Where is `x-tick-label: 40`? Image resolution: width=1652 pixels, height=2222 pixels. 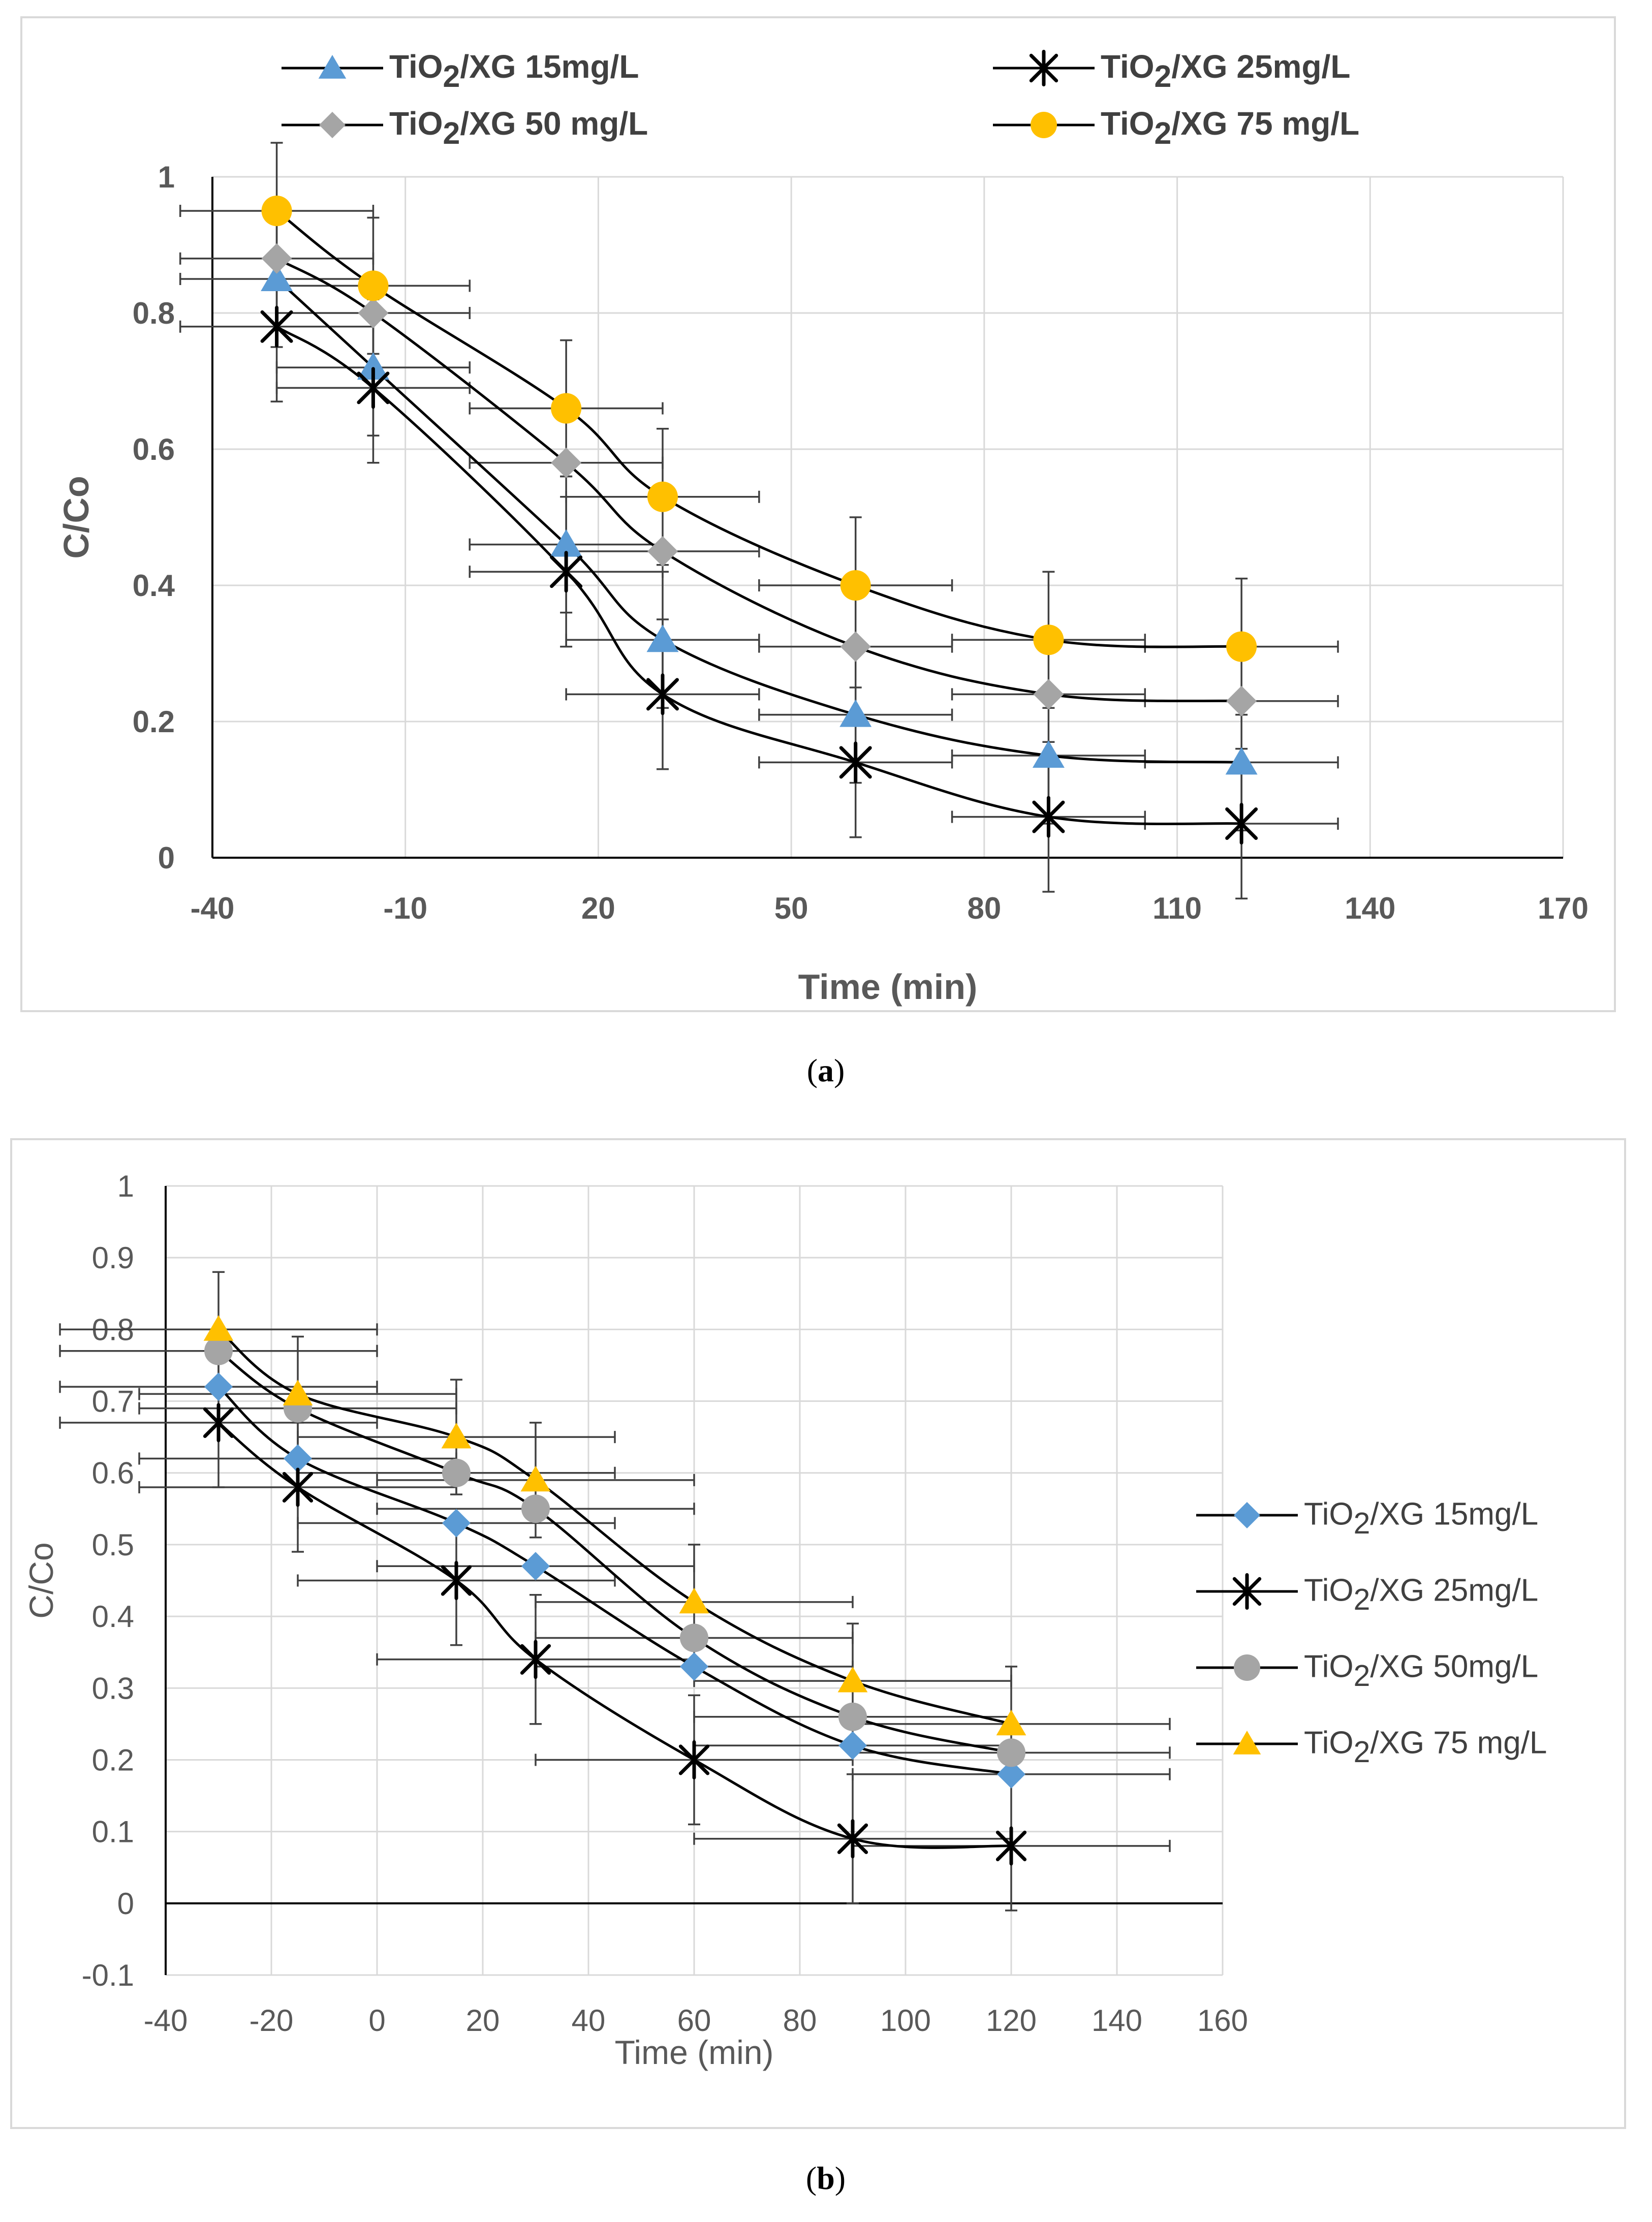
x-tick-label: 40 is located at coordinates (589, 2021).